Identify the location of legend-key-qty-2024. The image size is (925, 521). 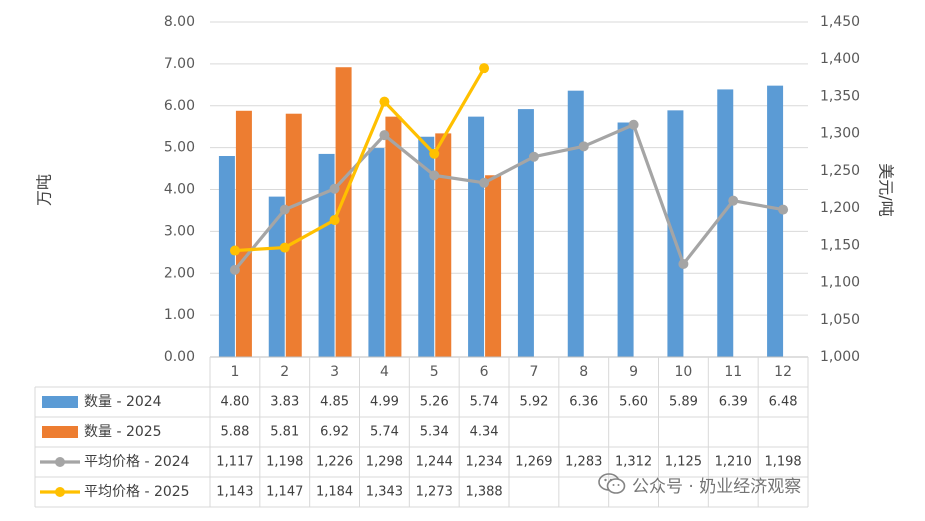
(60, 402).